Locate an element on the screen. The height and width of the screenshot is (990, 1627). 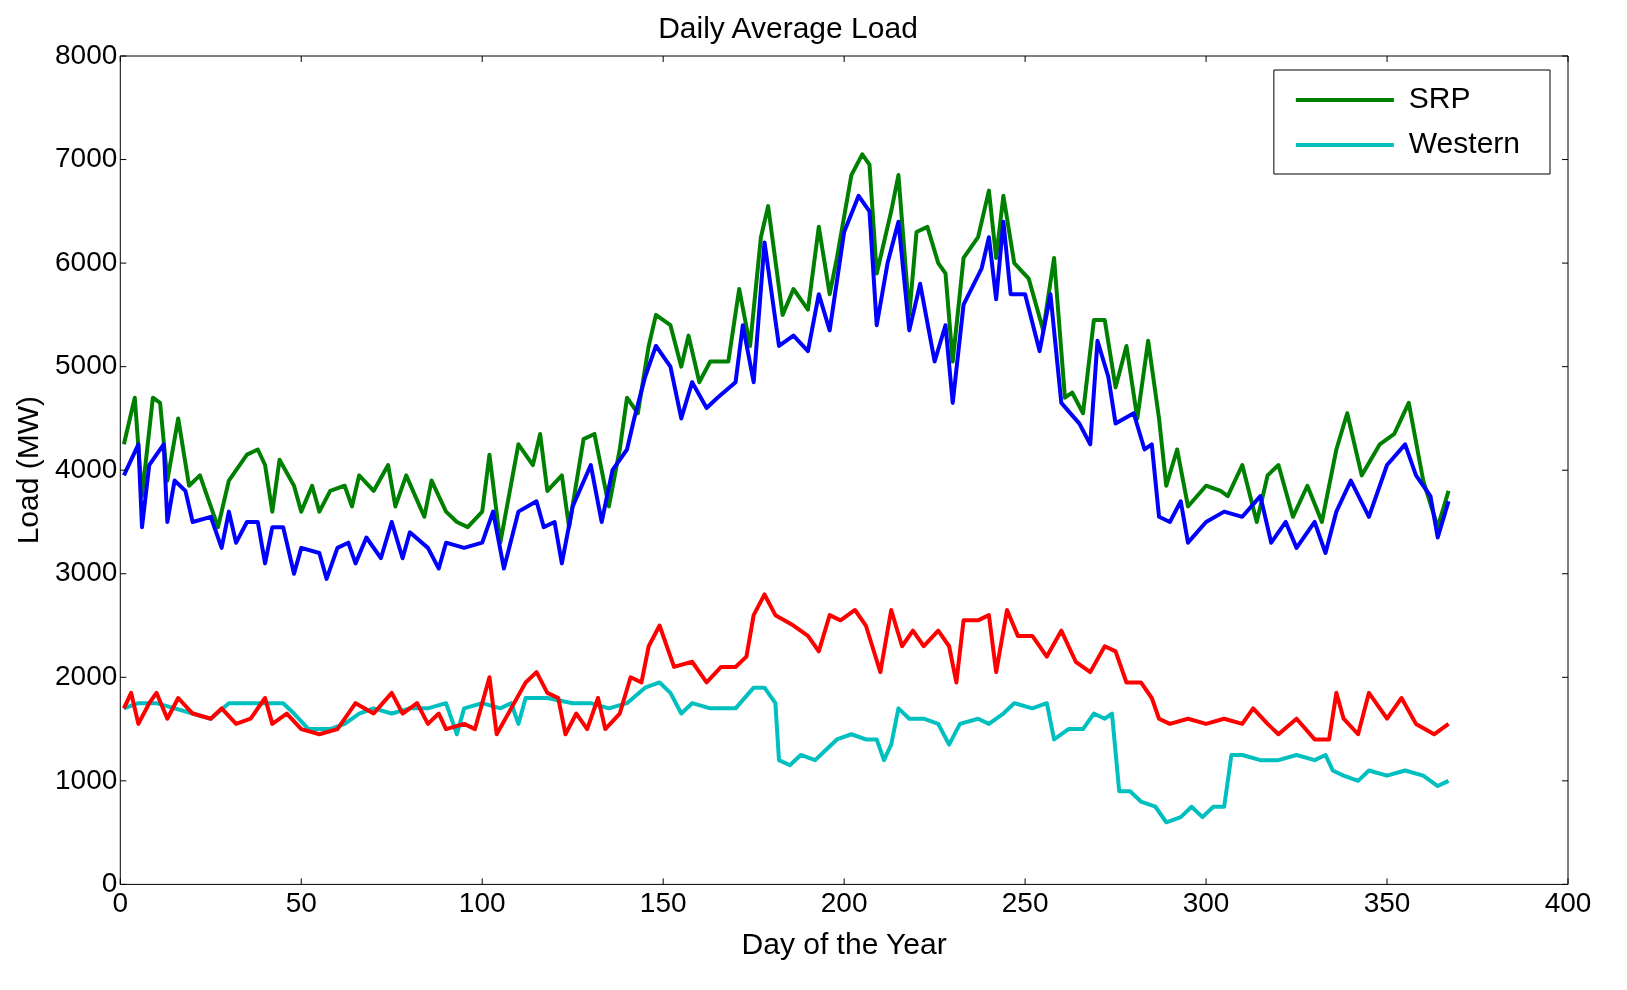
x-tick-label: 150 is located at coordinates (663, 902).